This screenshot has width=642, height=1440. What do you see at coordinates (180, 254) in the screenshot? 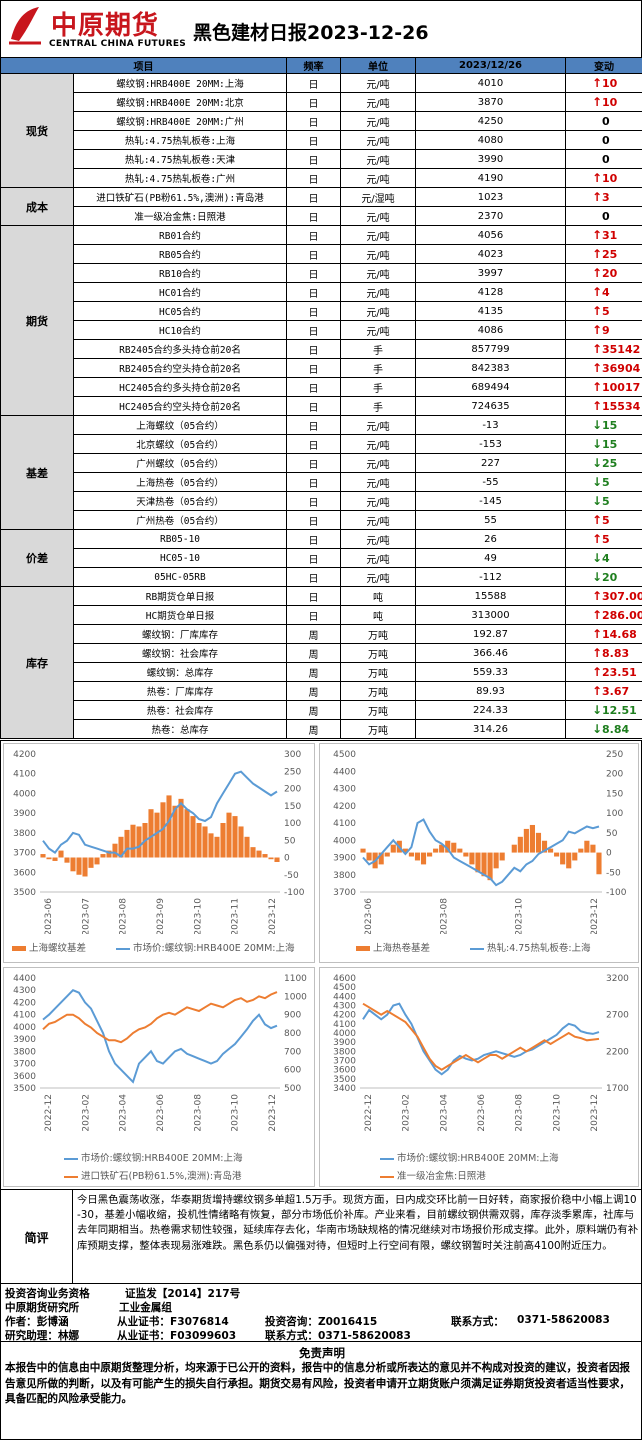
I see `item-cell: RB05合约` at bounding box center [180, 254].